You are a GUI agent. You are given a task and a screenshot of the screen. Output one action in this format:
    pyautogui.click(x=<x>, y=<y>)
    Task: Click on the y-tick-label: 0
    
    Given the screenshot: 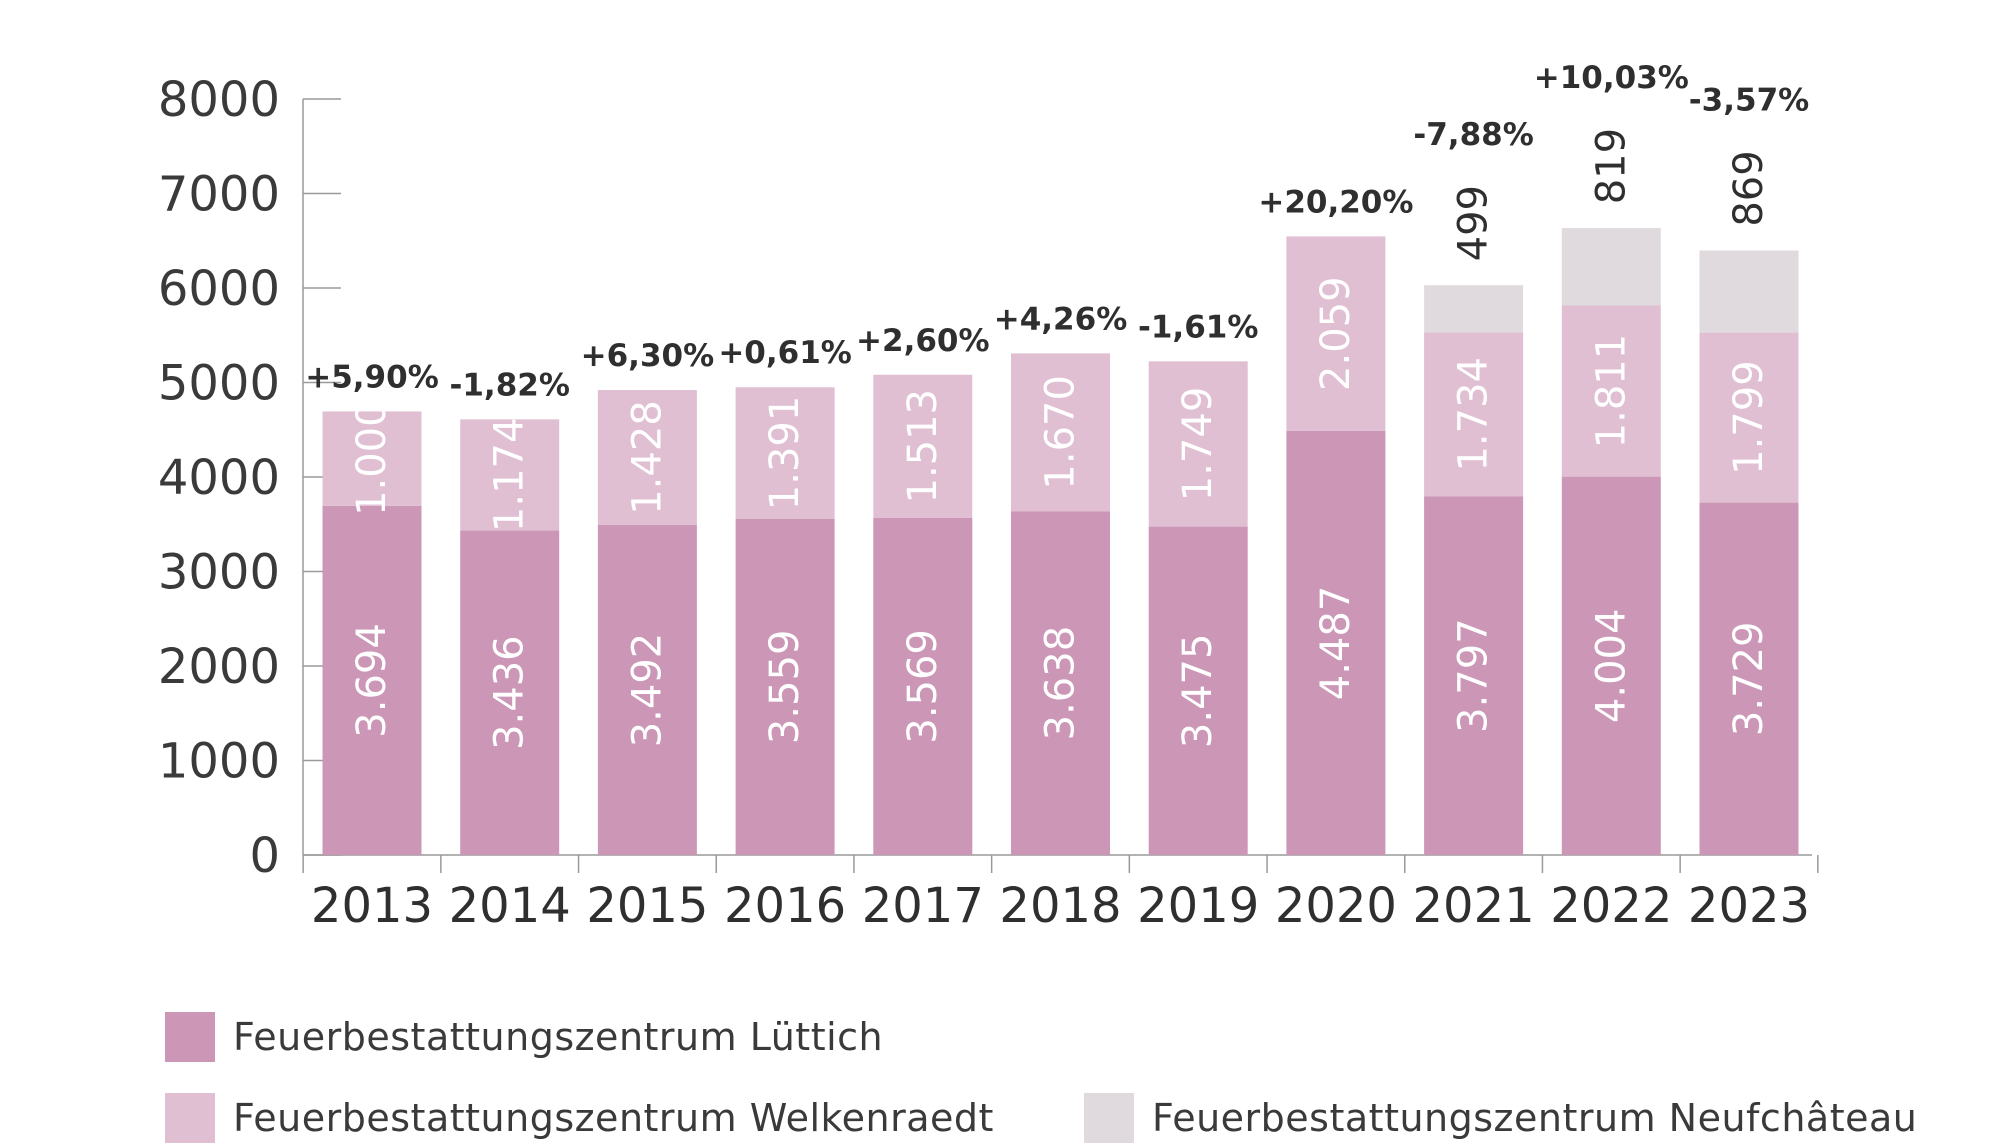 What is the action you would take?
    pyautogui.click(x=264, y=856)
    